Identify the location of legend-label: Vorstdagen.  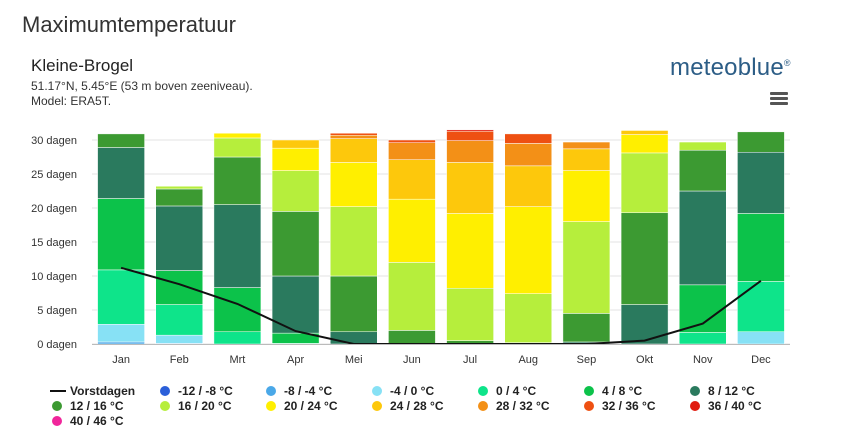
(102, 391).